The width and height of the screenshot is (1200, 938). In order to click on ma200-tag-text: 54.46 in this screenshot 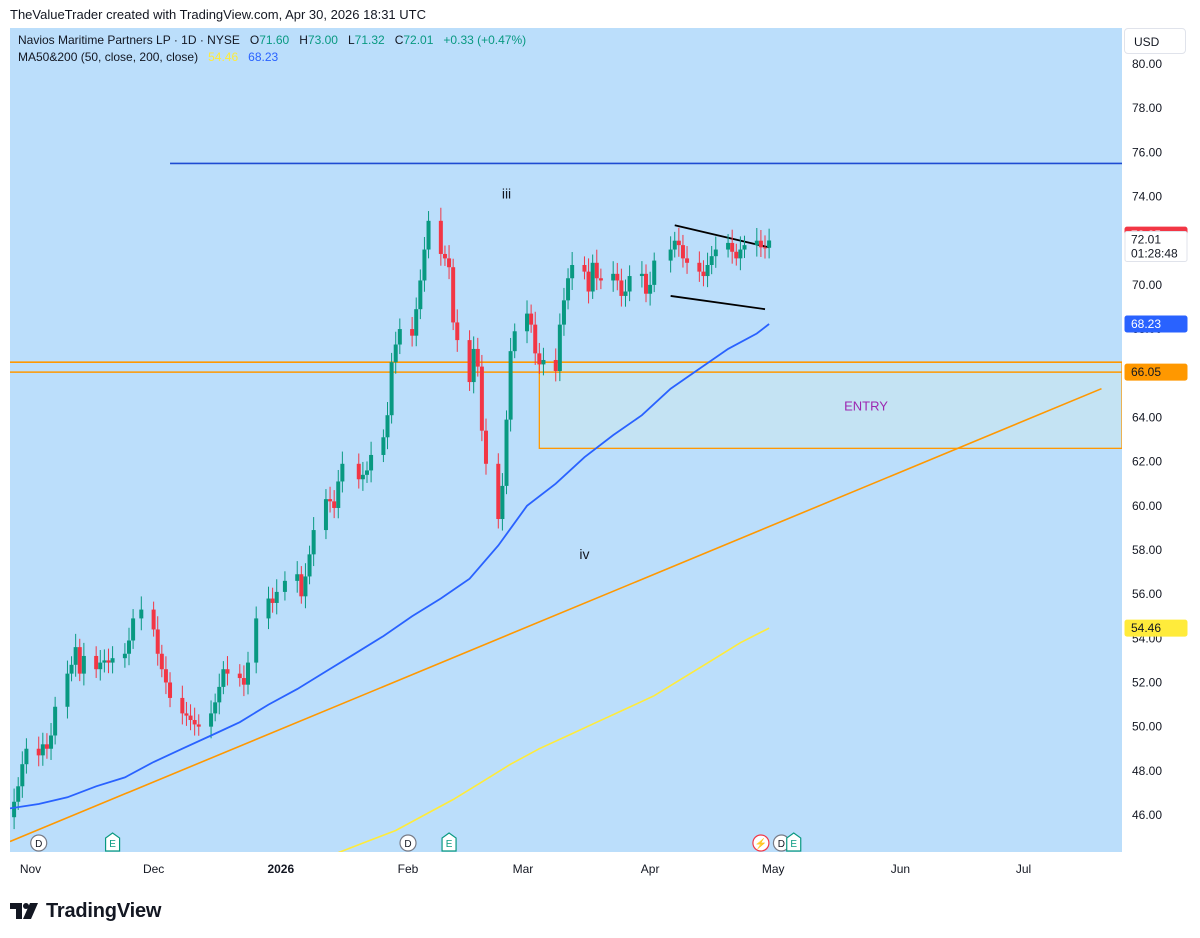, I will do `click(1146, 628)`.